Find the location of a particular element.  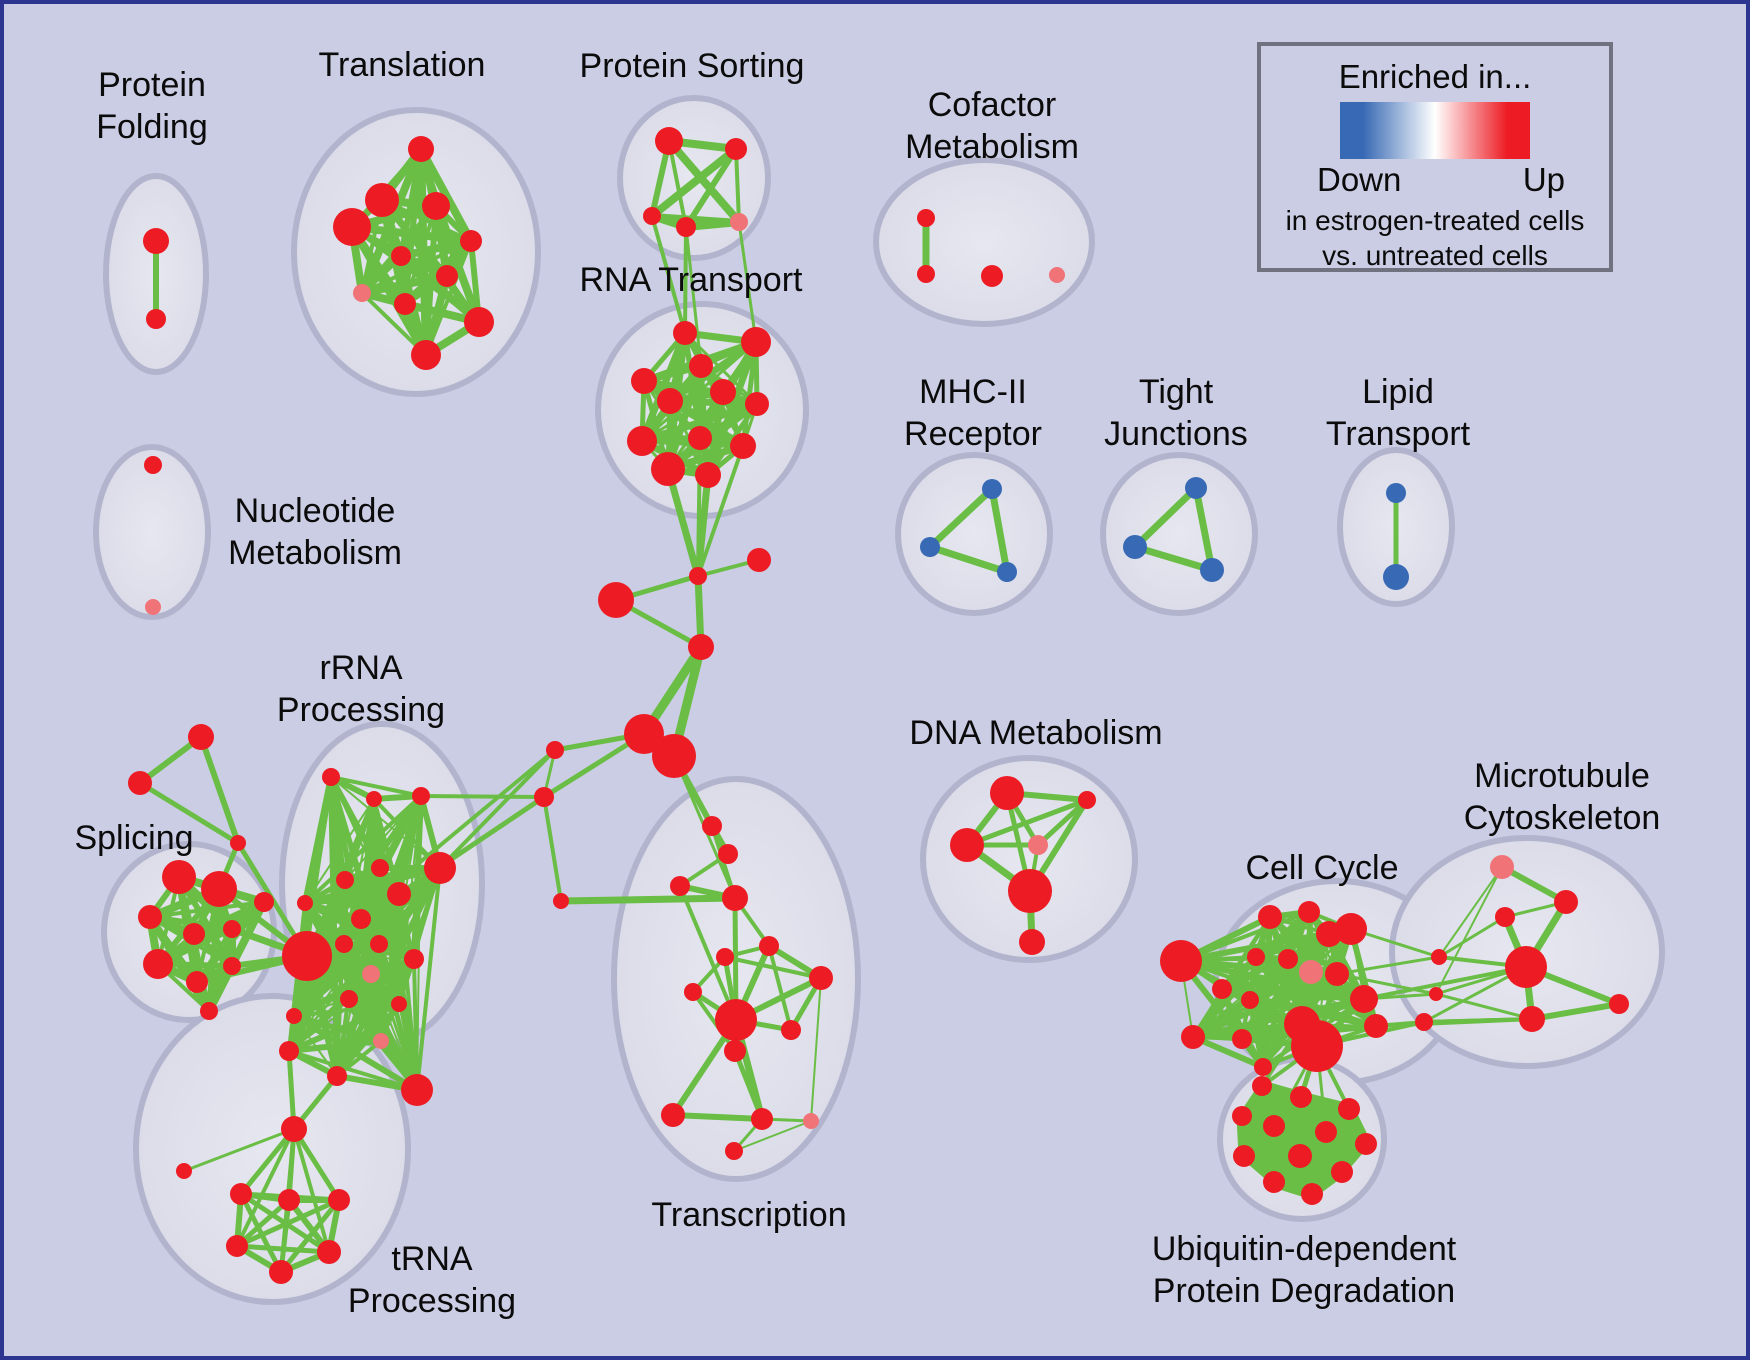

cluster-ellipse-mhc-ii-receptor is located at coordinates (974, 534).